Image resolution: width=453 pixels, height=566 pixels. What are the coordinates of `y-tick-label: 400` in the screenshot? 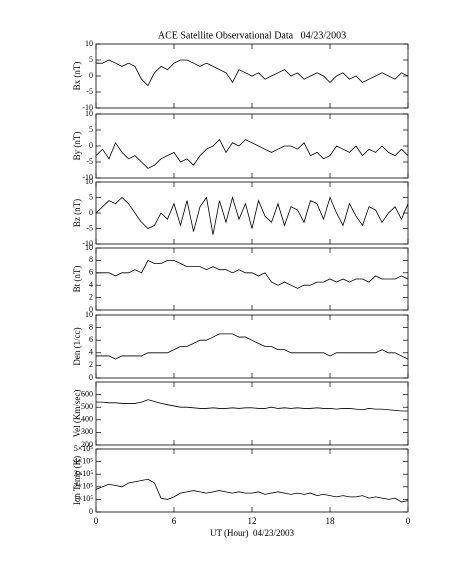 It's located at (87, 419).